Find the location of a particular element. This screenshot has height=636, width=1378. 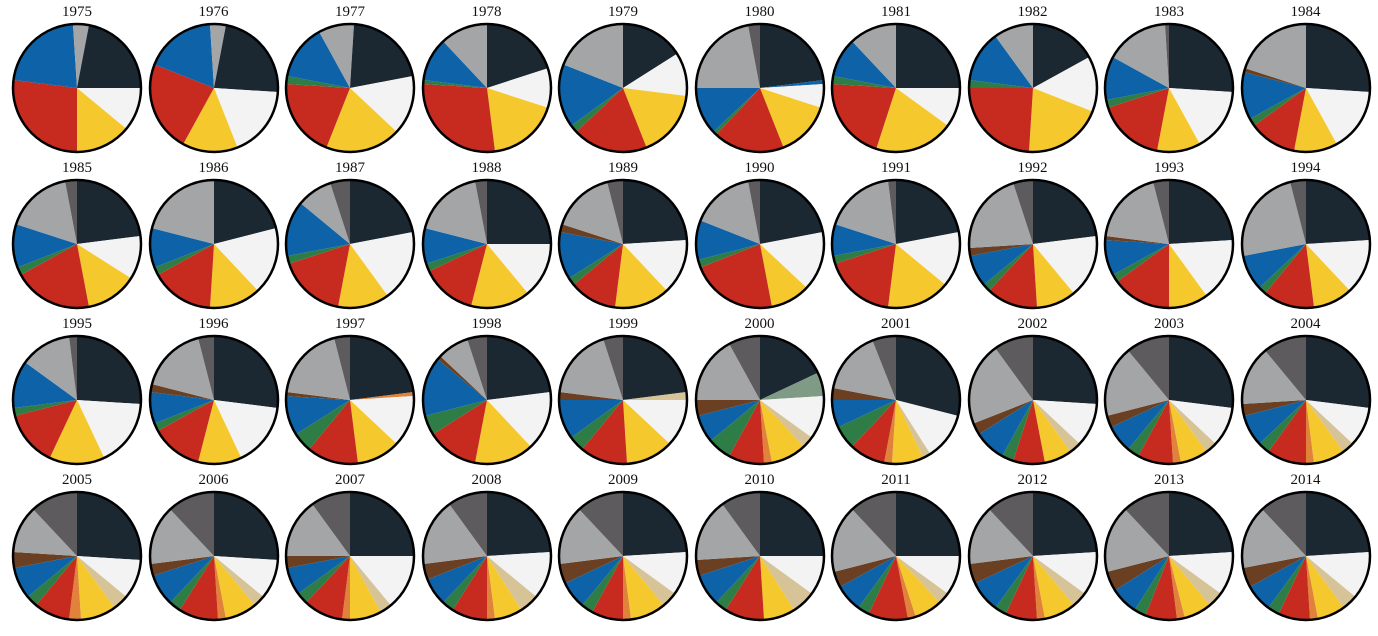

pie-2008: 2008 is located at coordinates (487, 546).